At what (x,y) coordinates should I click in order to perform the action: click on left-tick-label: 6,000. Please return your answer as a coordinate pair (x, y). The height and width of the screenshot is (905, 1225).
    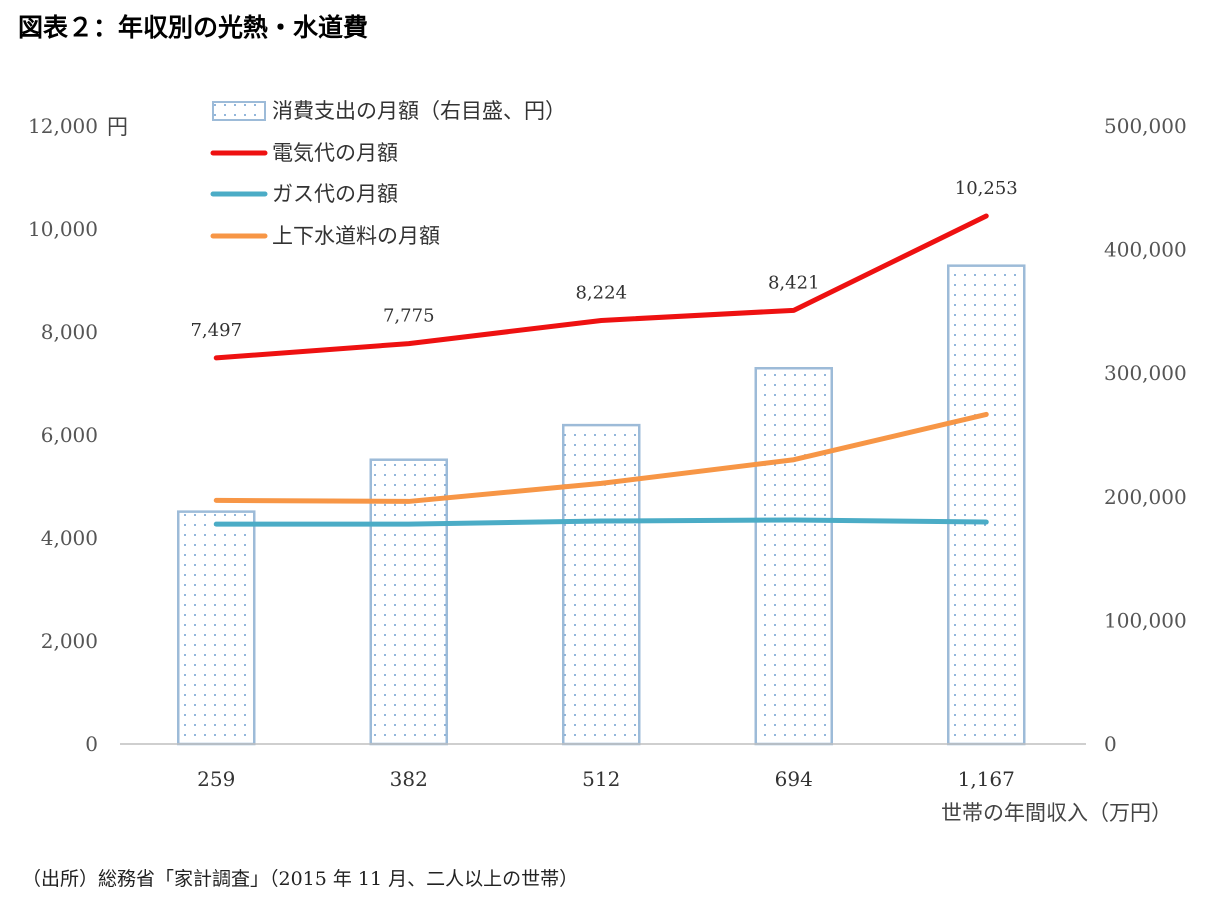
    Looking at the image, I should click on (69, 435).